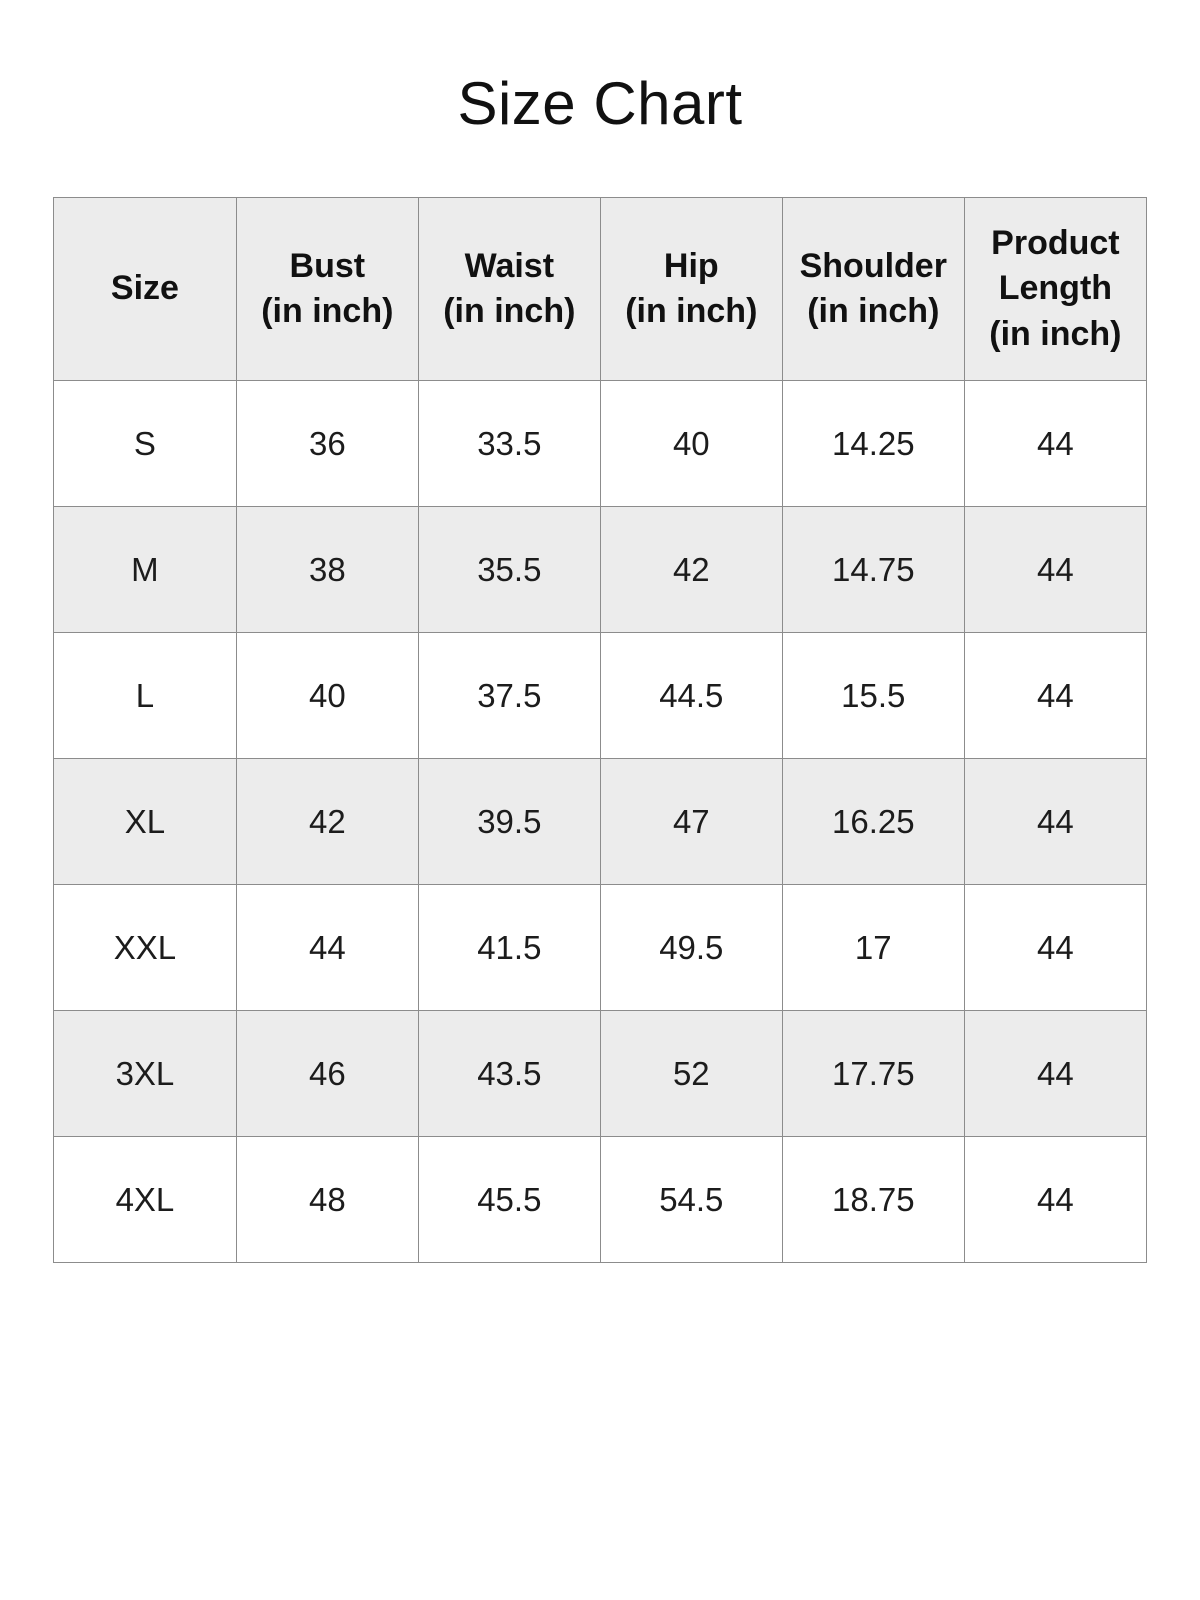 This screenshot has width=1200, height=1600. Describe the element at coordinates (691, 289) in the screenshot. I see `header-cell-hip: Hip (in inch)` at that location.